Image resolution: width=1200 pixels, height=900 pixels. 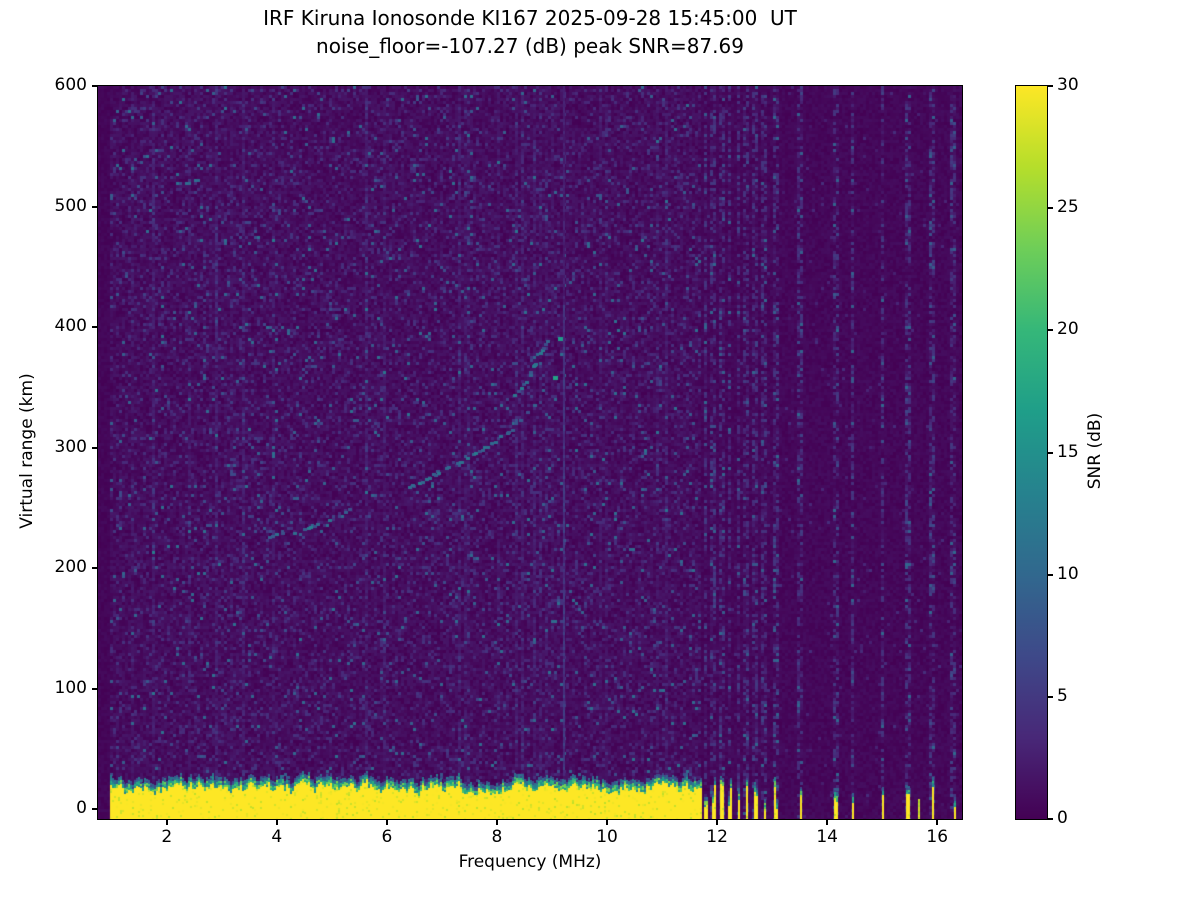 What do you see at coordinates (387, 837) in the screenshot?
I see `x-tick-label: 6` at bounding box center [387, 837].